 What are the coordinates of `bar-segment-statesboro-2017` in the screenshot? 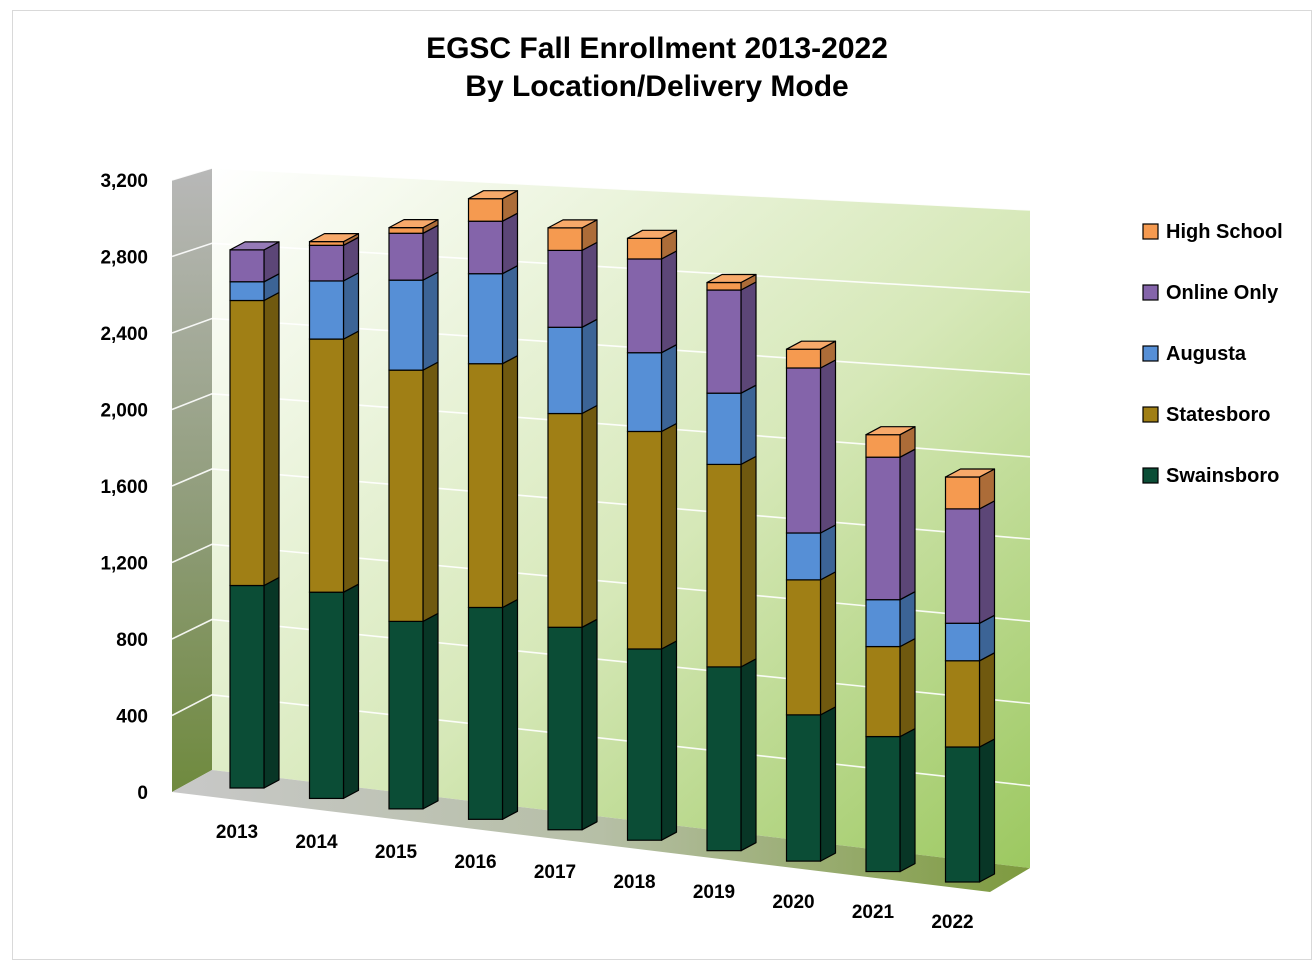 It's located at (572, 516).